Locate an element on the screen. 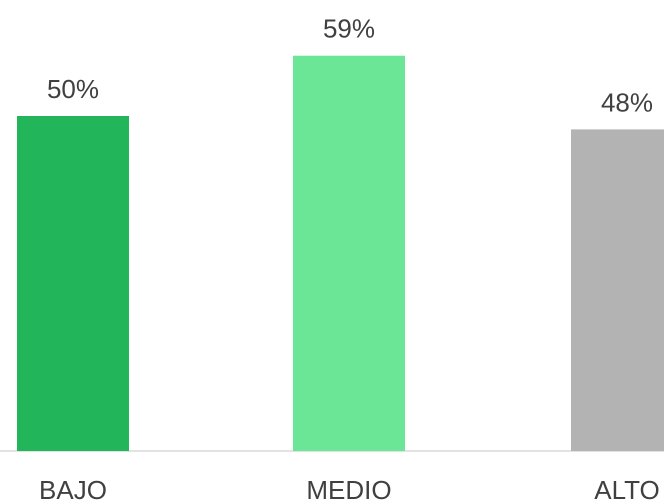  category-label-medio: MEDIO is located at coordinates (348, 488).